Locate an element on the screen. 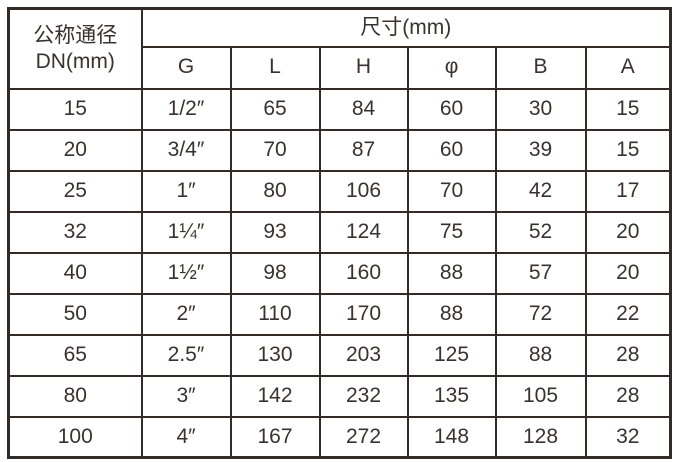 The height and width of the screenshot is (462, 677). table-row-dn32: 32 1¼″ 93 124 75 52 20 is located at coordinates (339, 232).